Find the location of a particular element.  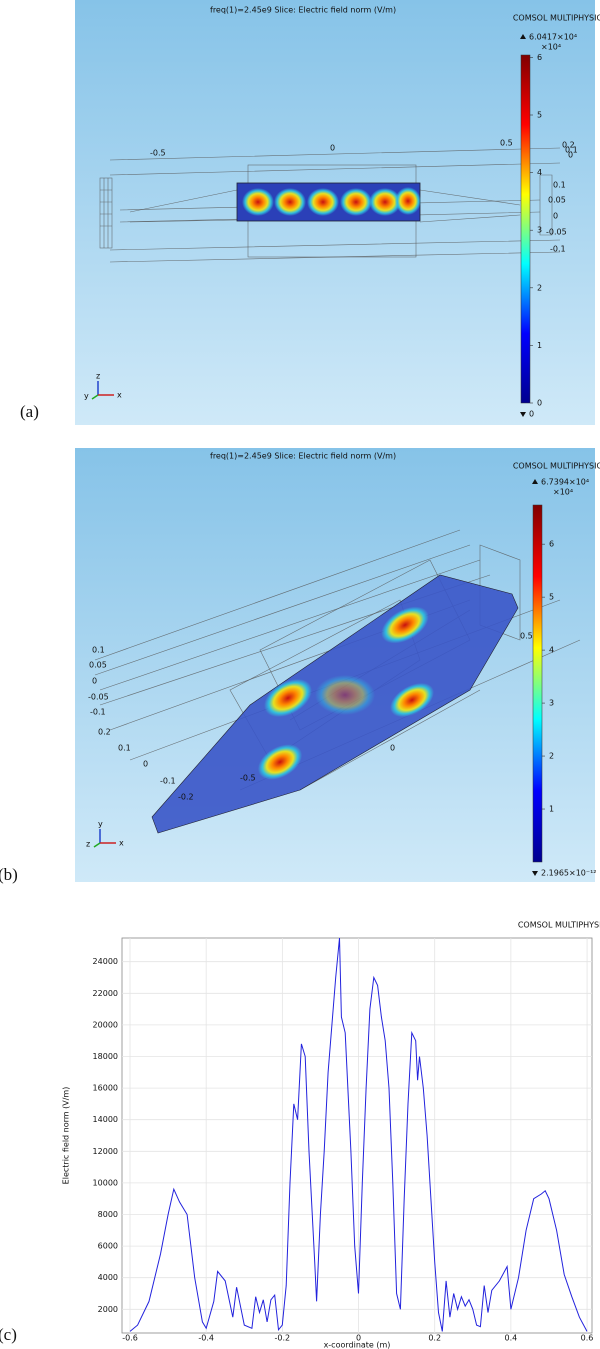

y-tick-label: 22000 is located at coordinates (105, 993).